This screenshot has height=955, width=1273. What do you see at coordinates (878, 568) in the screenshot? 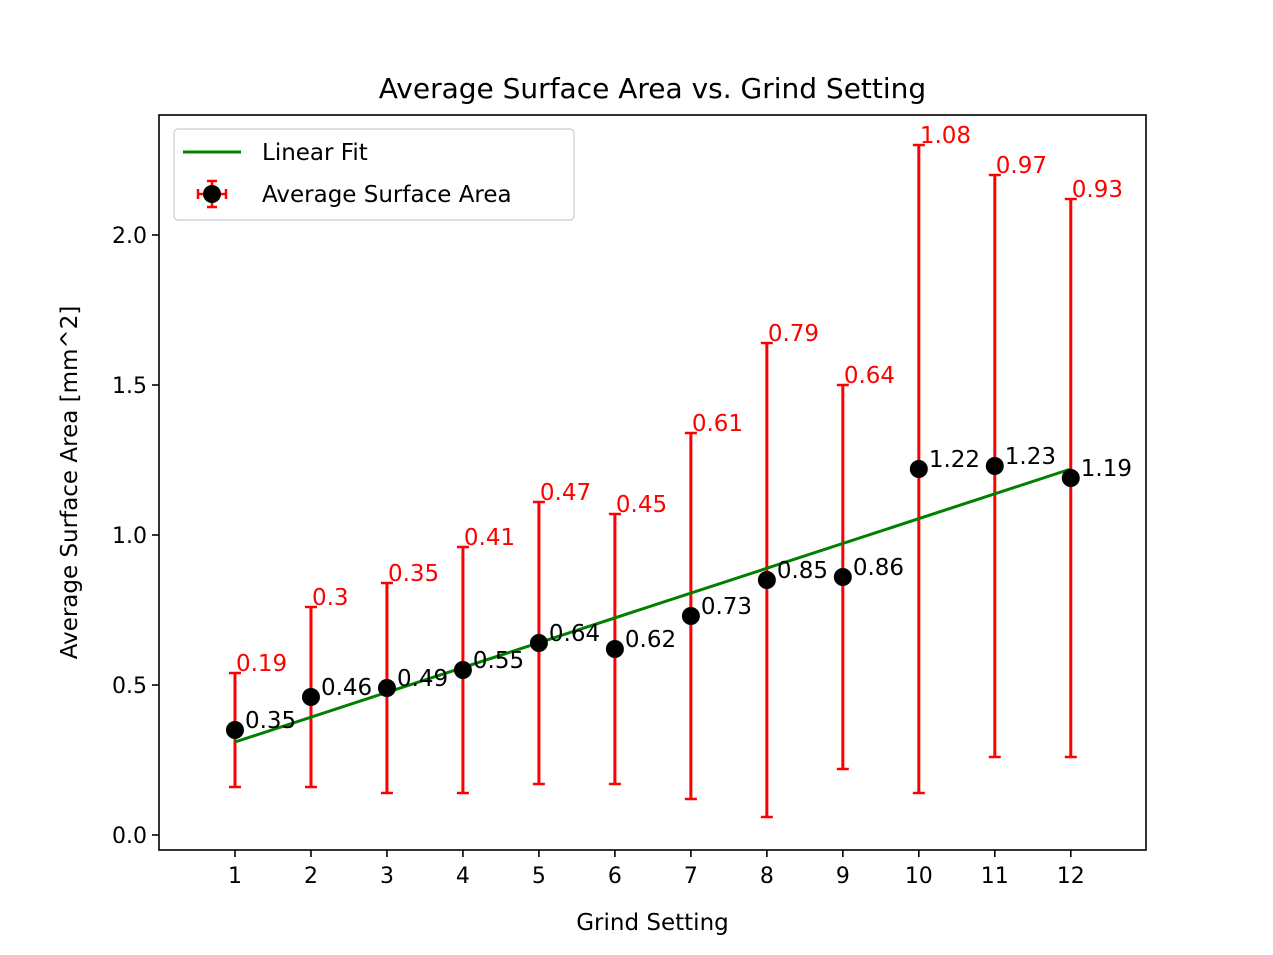
I see `data-label: 0.86` at bounding box center [878, 568].